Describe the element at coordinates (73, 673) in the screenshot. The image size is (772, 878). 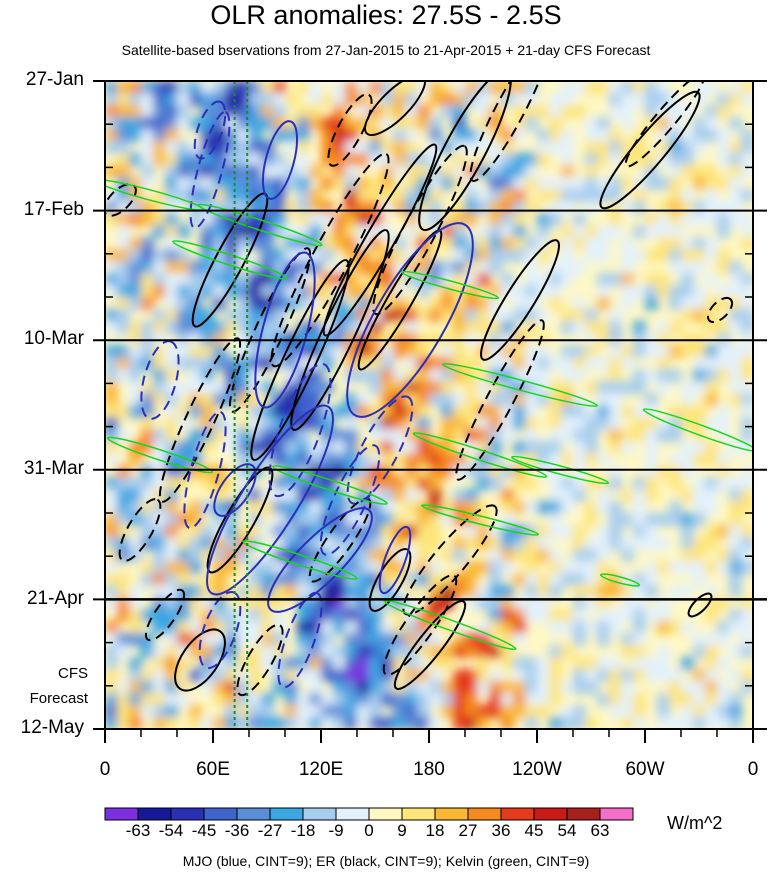
I see `cfs-forecast-label-line1: CFS` at that location.